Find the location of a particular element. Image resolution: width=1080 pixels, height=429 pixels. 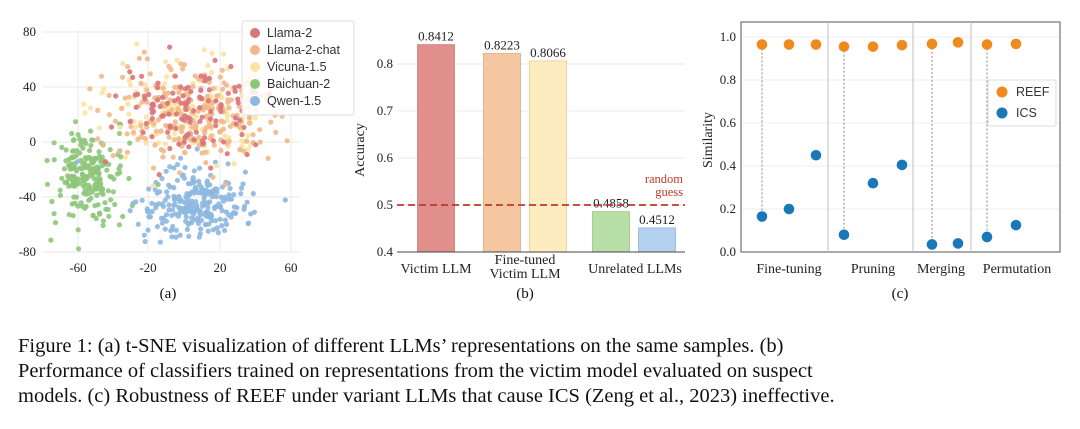

y-tick-label: 0.4 is located at coordinates (728, 165).